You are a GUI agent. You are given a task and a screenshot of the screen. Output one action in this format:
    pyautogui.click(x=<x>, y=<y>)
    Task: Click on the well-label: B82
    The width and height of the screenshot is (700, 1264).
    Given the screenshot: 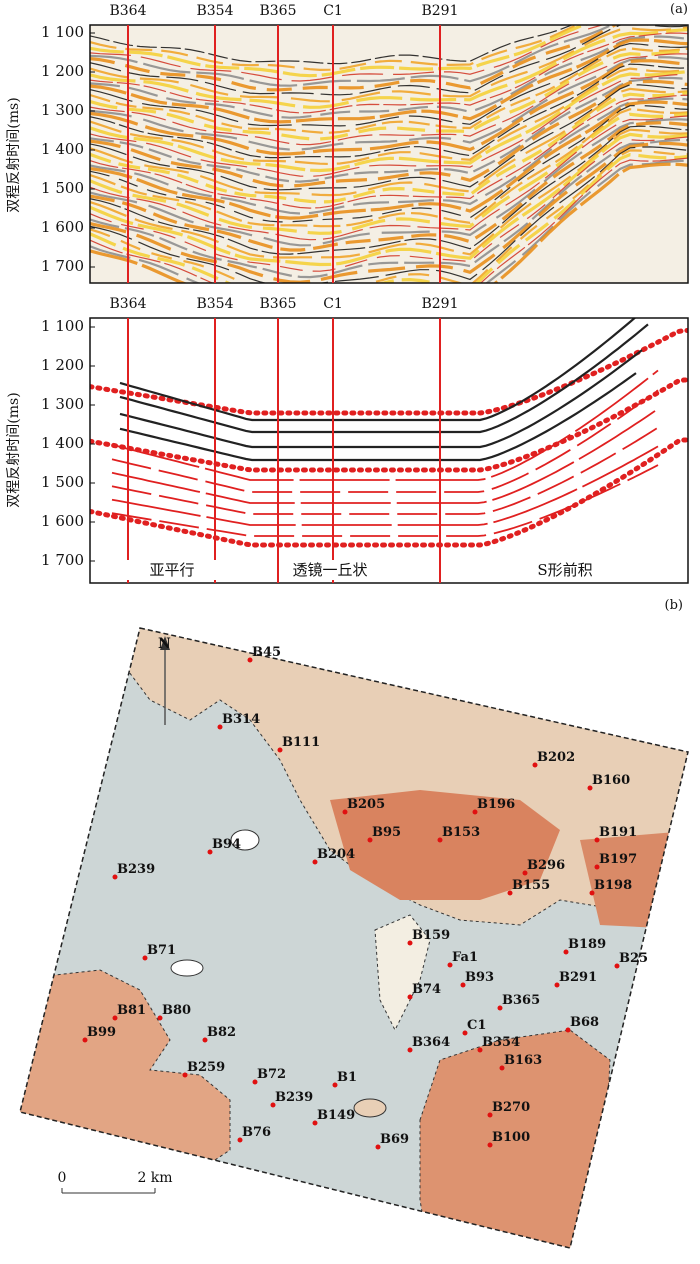 What is the action you would take?
    pyautogui.click(x=221, y=1032)
    